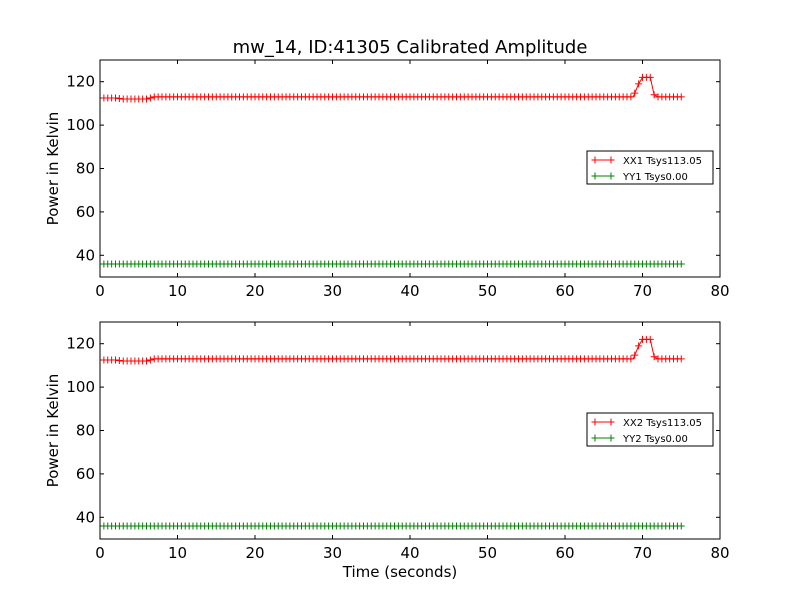  I want to click on x-axis-label: Time (seconds), so click(400, 572).